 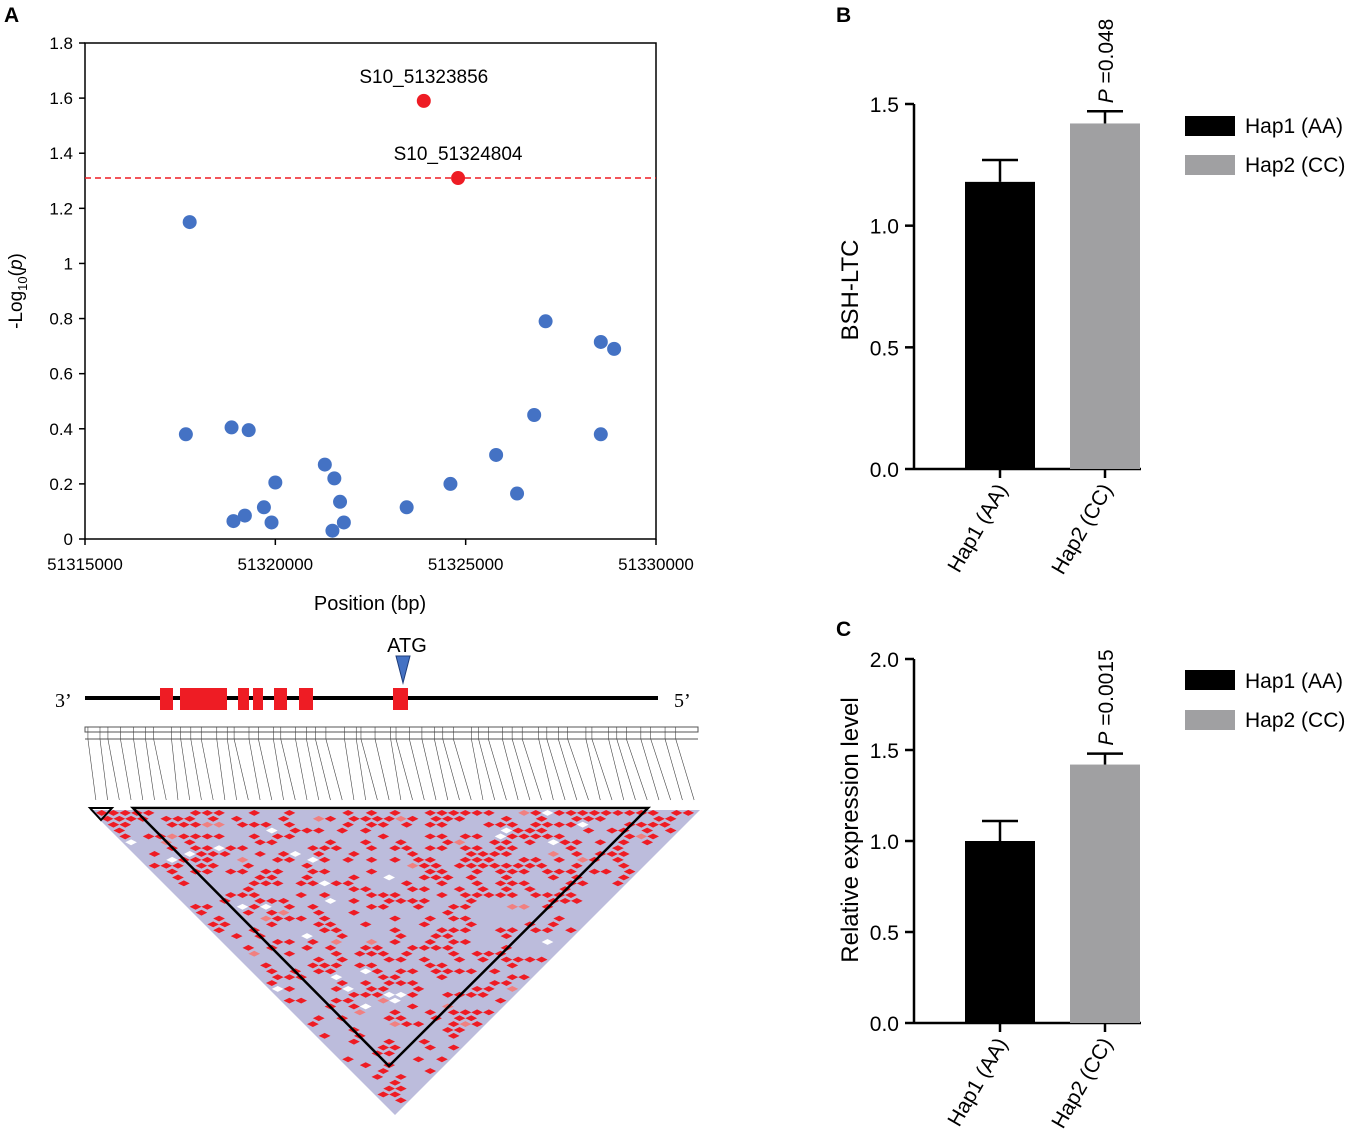 What do you see at coordinates (884, 470) in the screenshot?
I see `y-tick-label: 0.0` at bounding box center [884, 470].